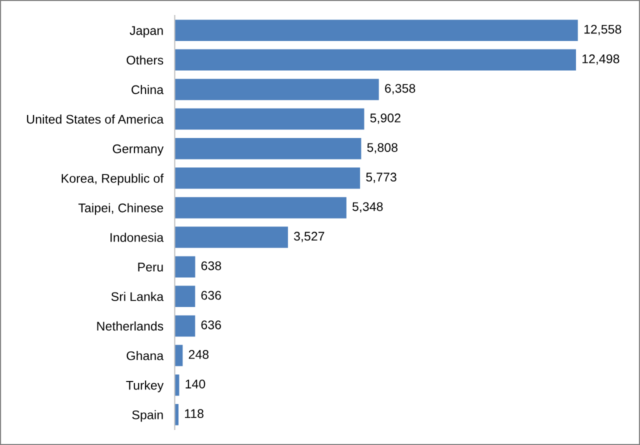 The height and width of the screenshot is (445, 640). I want to click on data-label: 248, so click(198, 354).